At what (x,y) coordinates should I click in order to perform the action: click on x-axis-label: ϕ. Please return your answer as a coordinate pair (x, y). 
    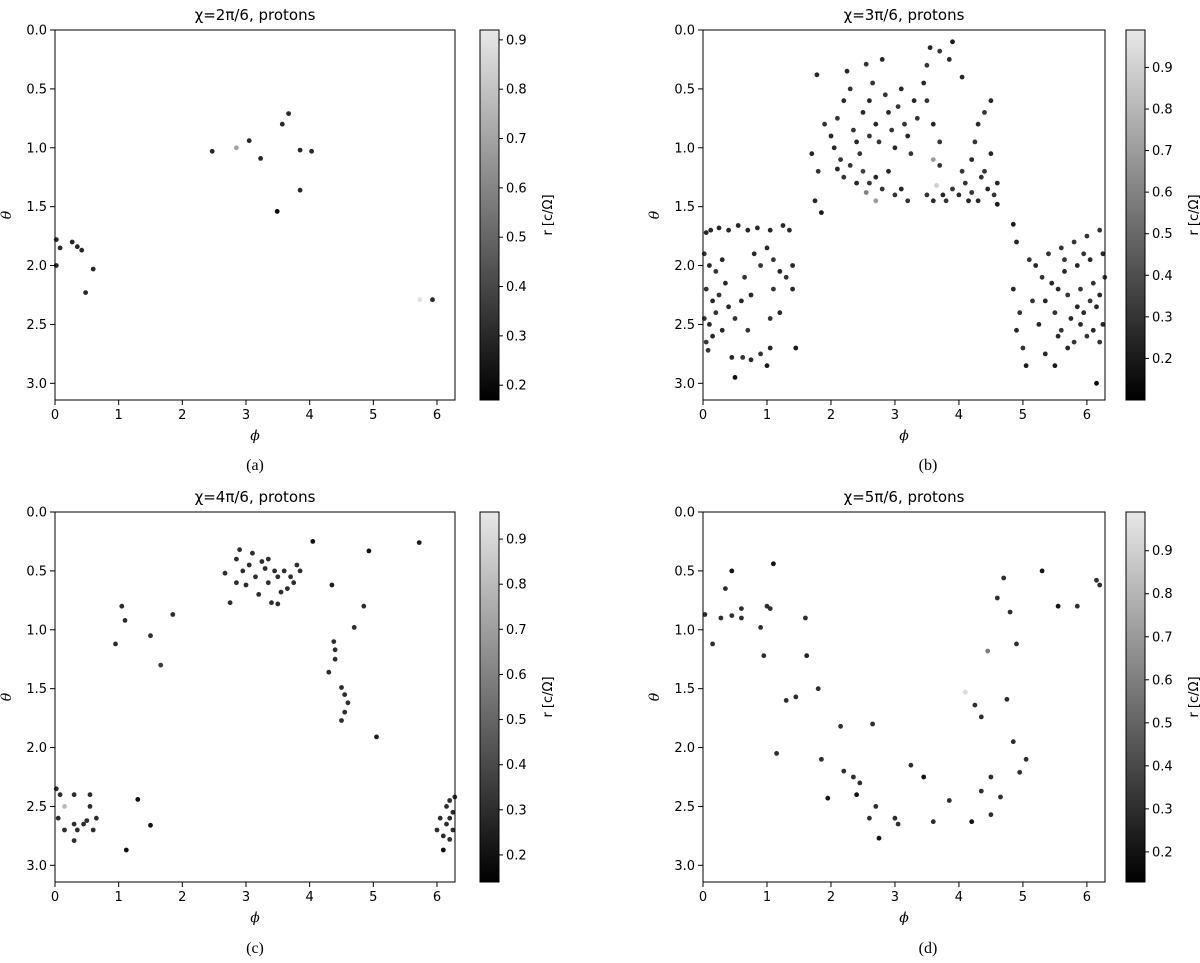
    Looking at the image, I should click on (255, 918).